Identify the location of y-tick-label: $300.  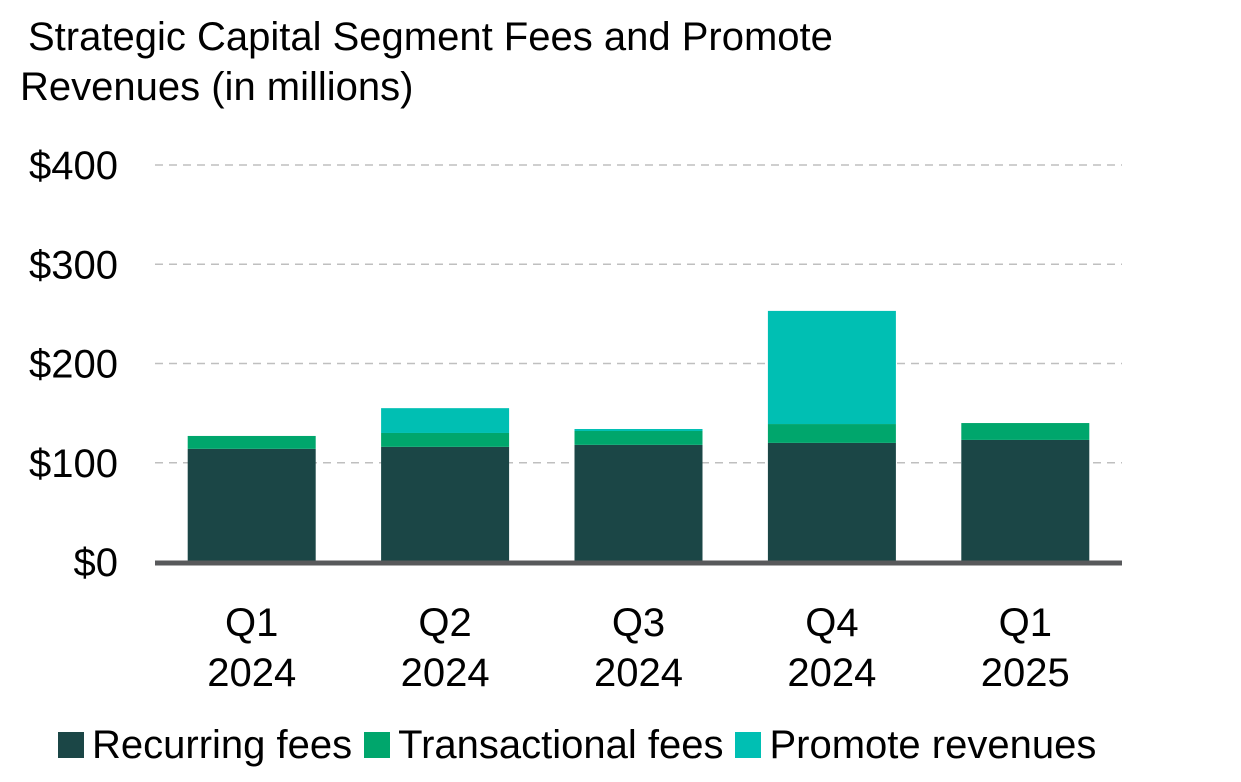
(73, 265).